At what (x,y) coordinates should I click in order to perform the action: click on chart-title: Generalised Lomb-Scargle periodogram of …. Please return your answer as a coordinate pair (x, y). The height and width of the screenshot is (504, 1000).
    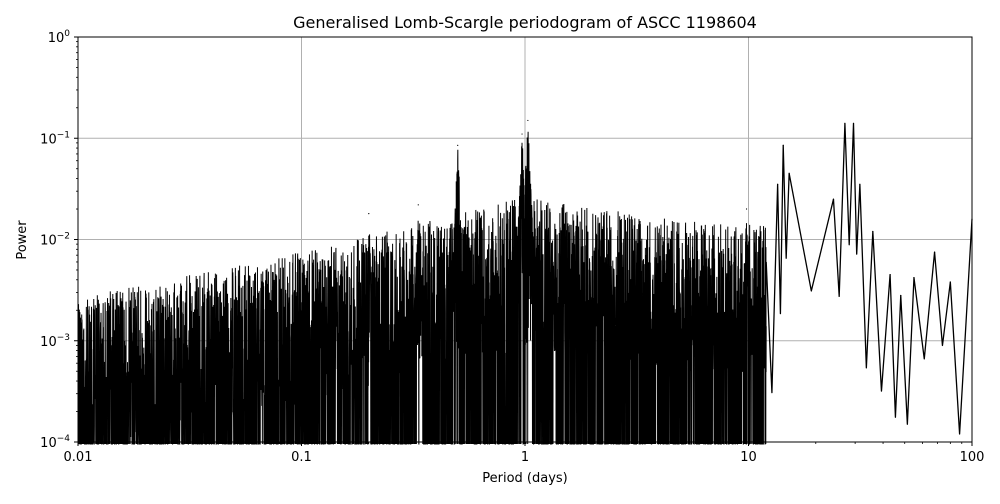
    Looking at the image, I should click on (525, 22).